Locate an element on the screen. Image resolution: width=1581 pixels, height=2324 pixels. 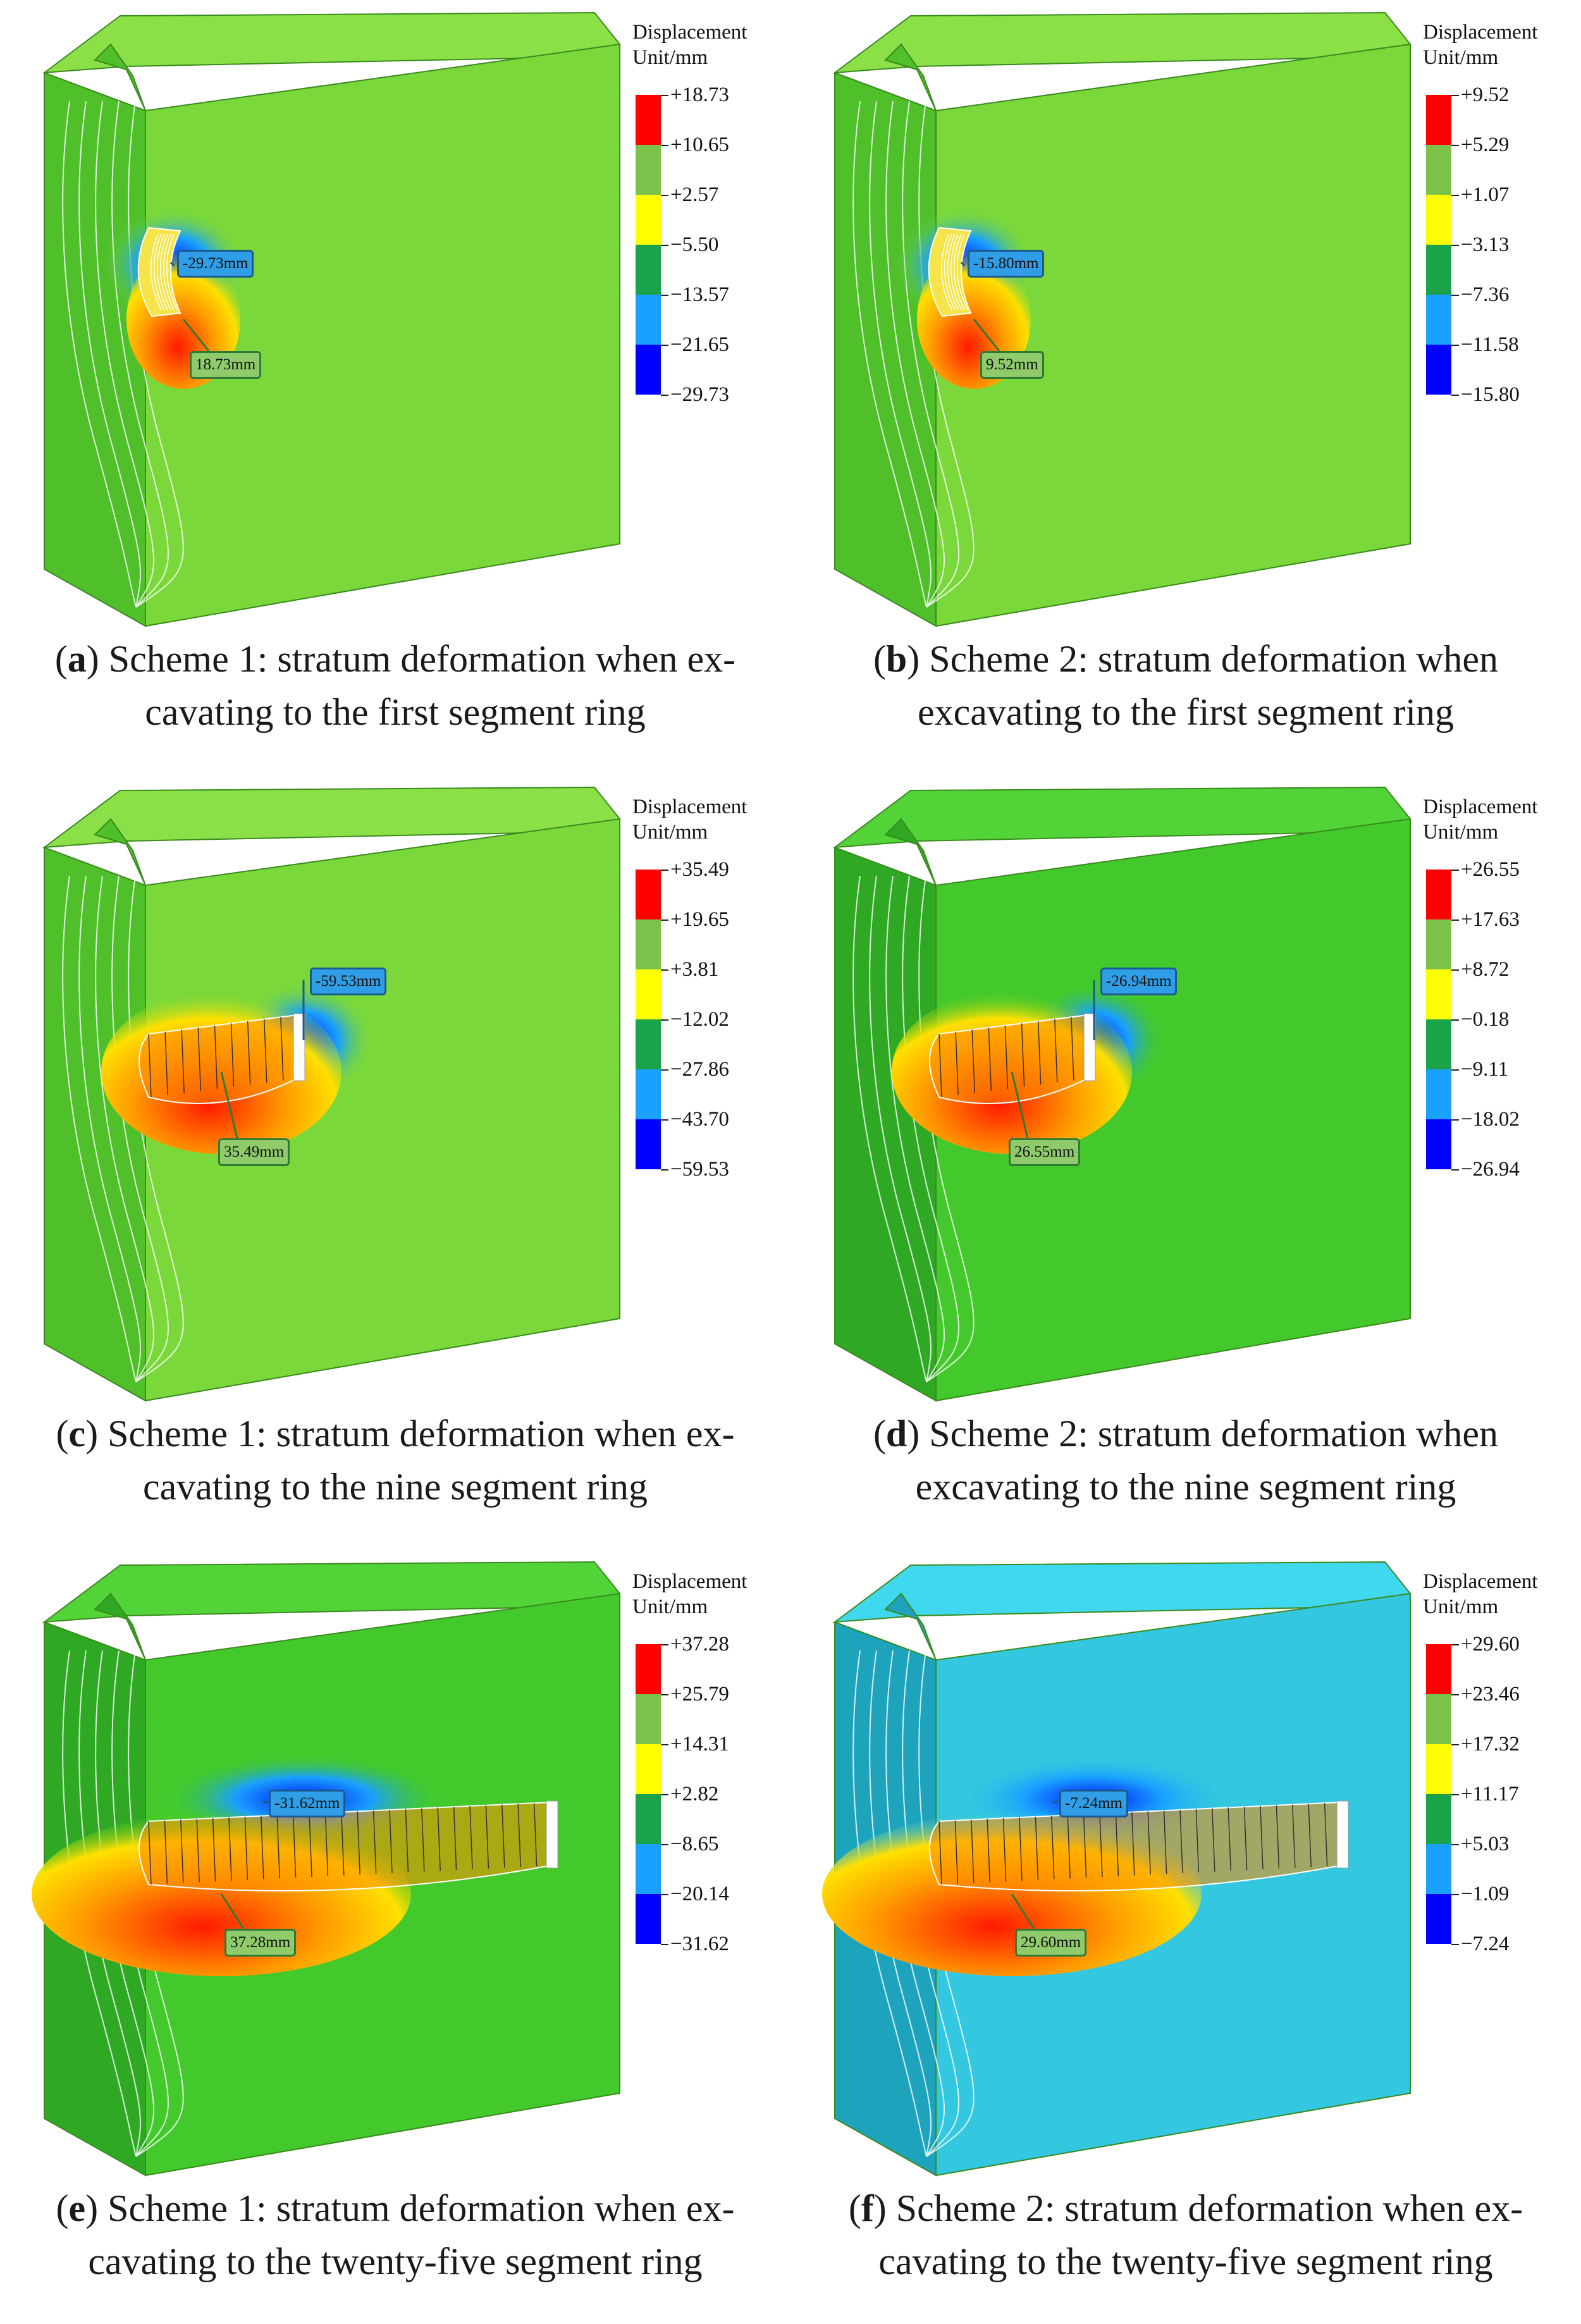
callout-min-value: -15.80mm is located at coordinates (1006, 264).